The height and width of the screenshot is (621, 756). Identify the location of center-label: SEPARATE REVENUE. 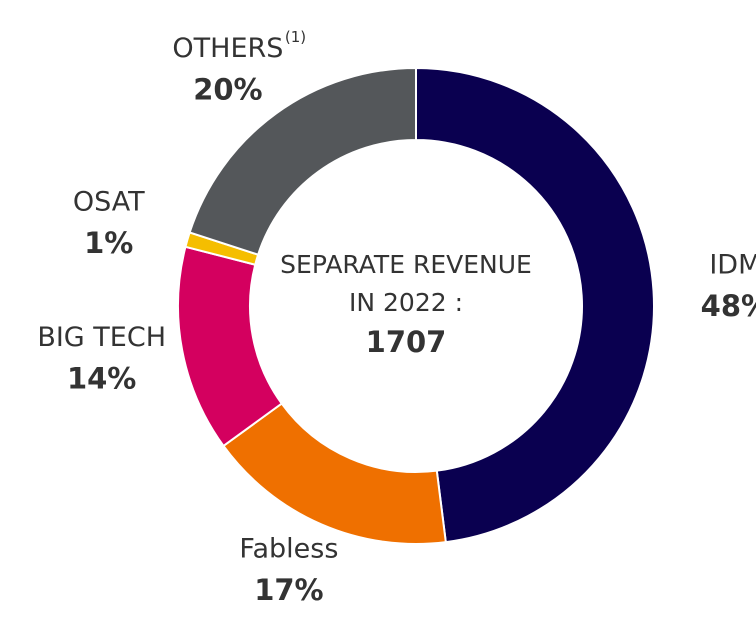
(406, 264).